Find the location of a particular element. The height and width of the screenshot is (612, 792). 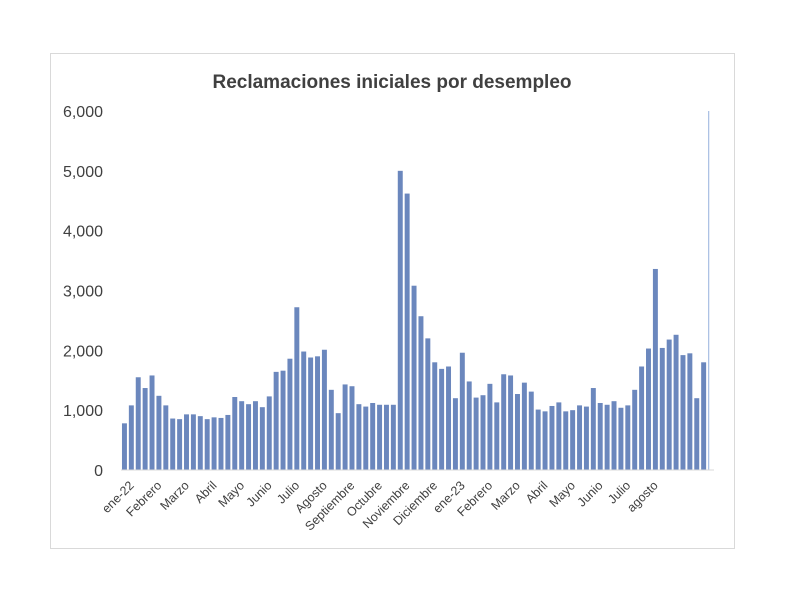

x-tick-label: agosto is located at coordinates (642, 496).